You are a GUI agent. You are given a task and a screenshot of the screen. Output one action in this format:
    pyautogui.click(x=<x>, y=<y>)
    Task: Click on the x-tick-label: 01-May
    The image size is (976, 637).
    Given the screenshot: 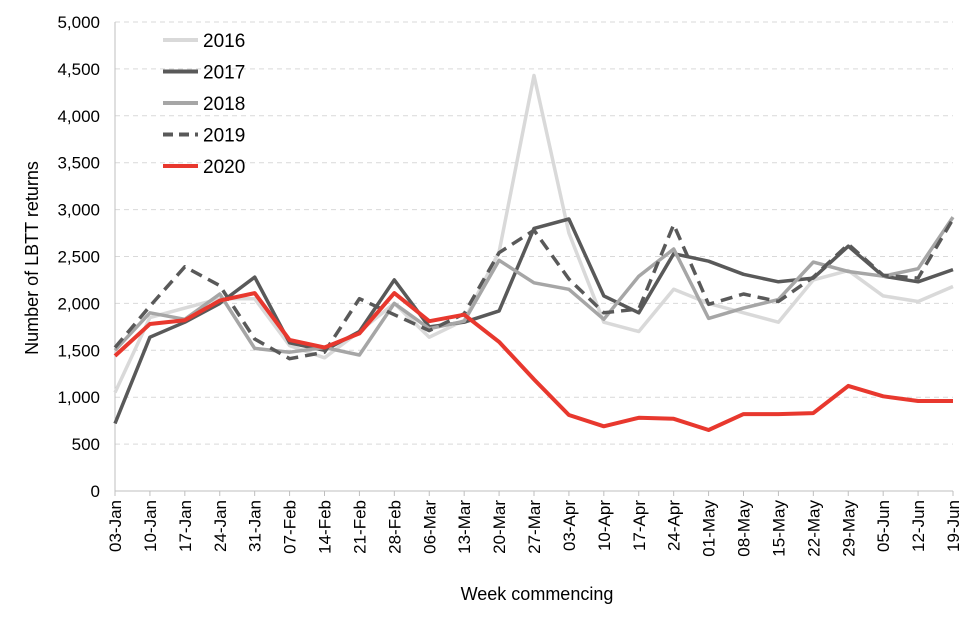 What is the action you would take?
    pyautogui.click(x=709, y=528)
    